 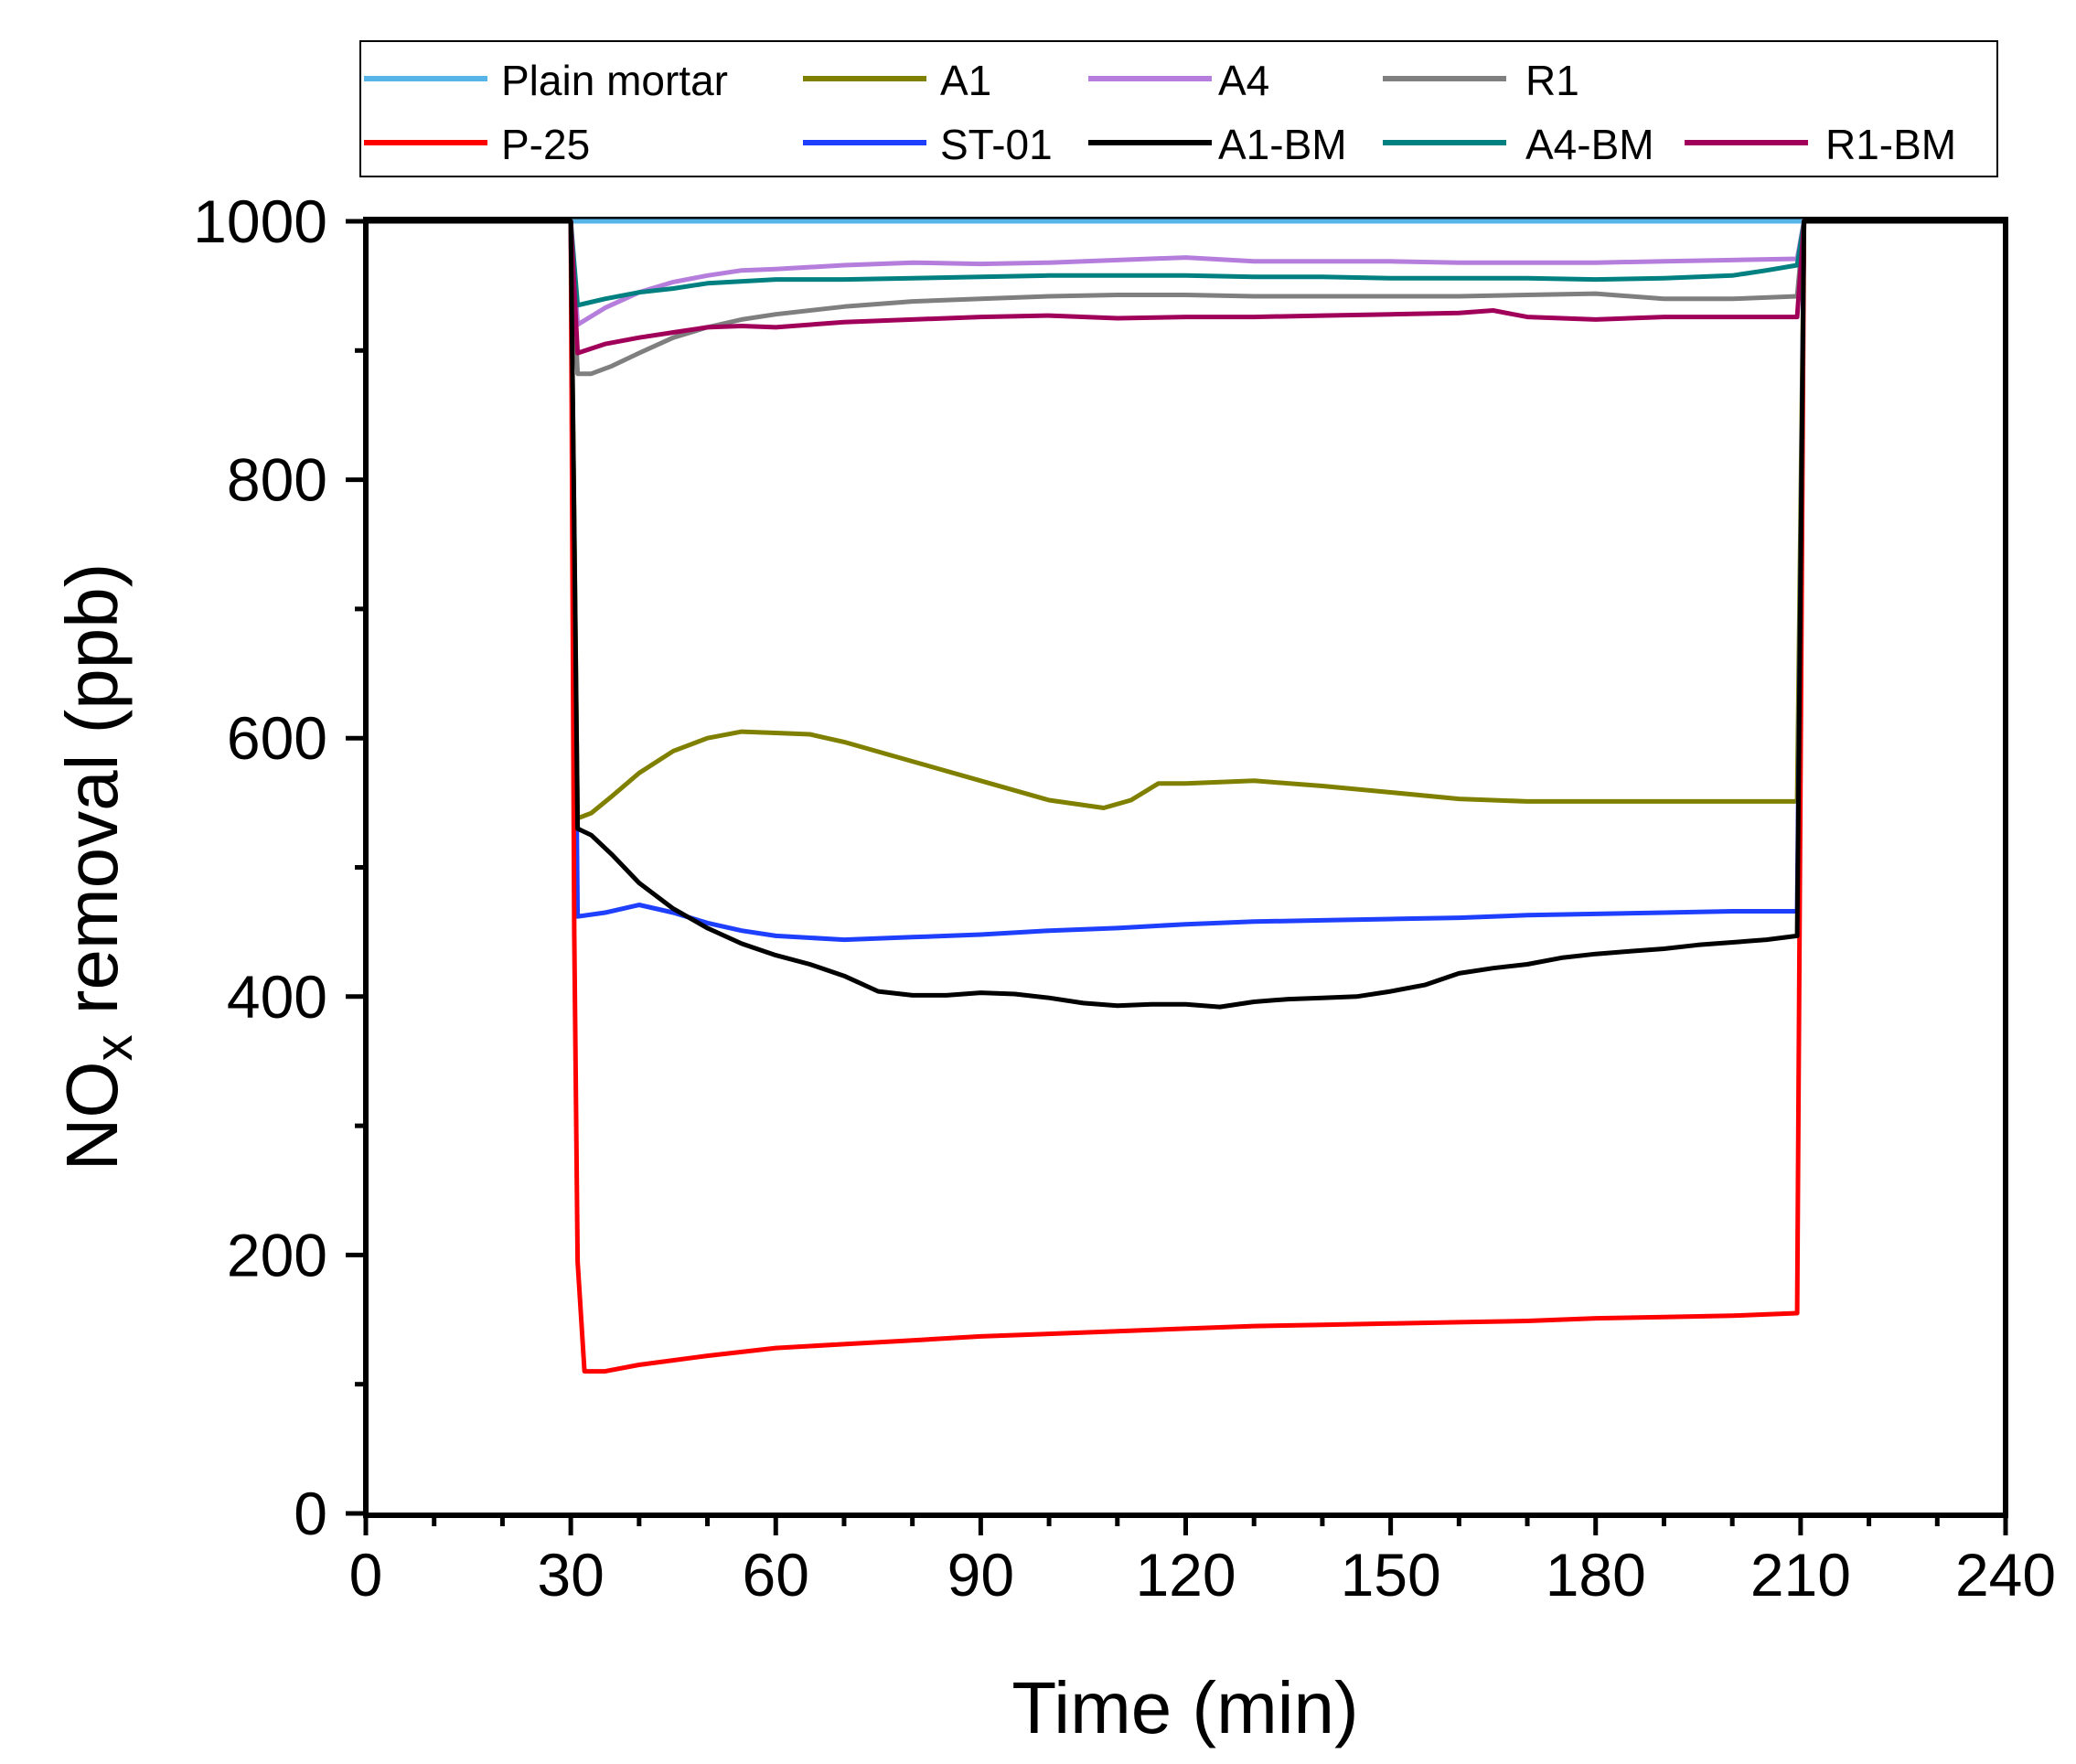 What do you see at coordinates (1552, 80) in the screenshot?
I see `legend-label-r1: R1` at bounding box center [1552, 80].